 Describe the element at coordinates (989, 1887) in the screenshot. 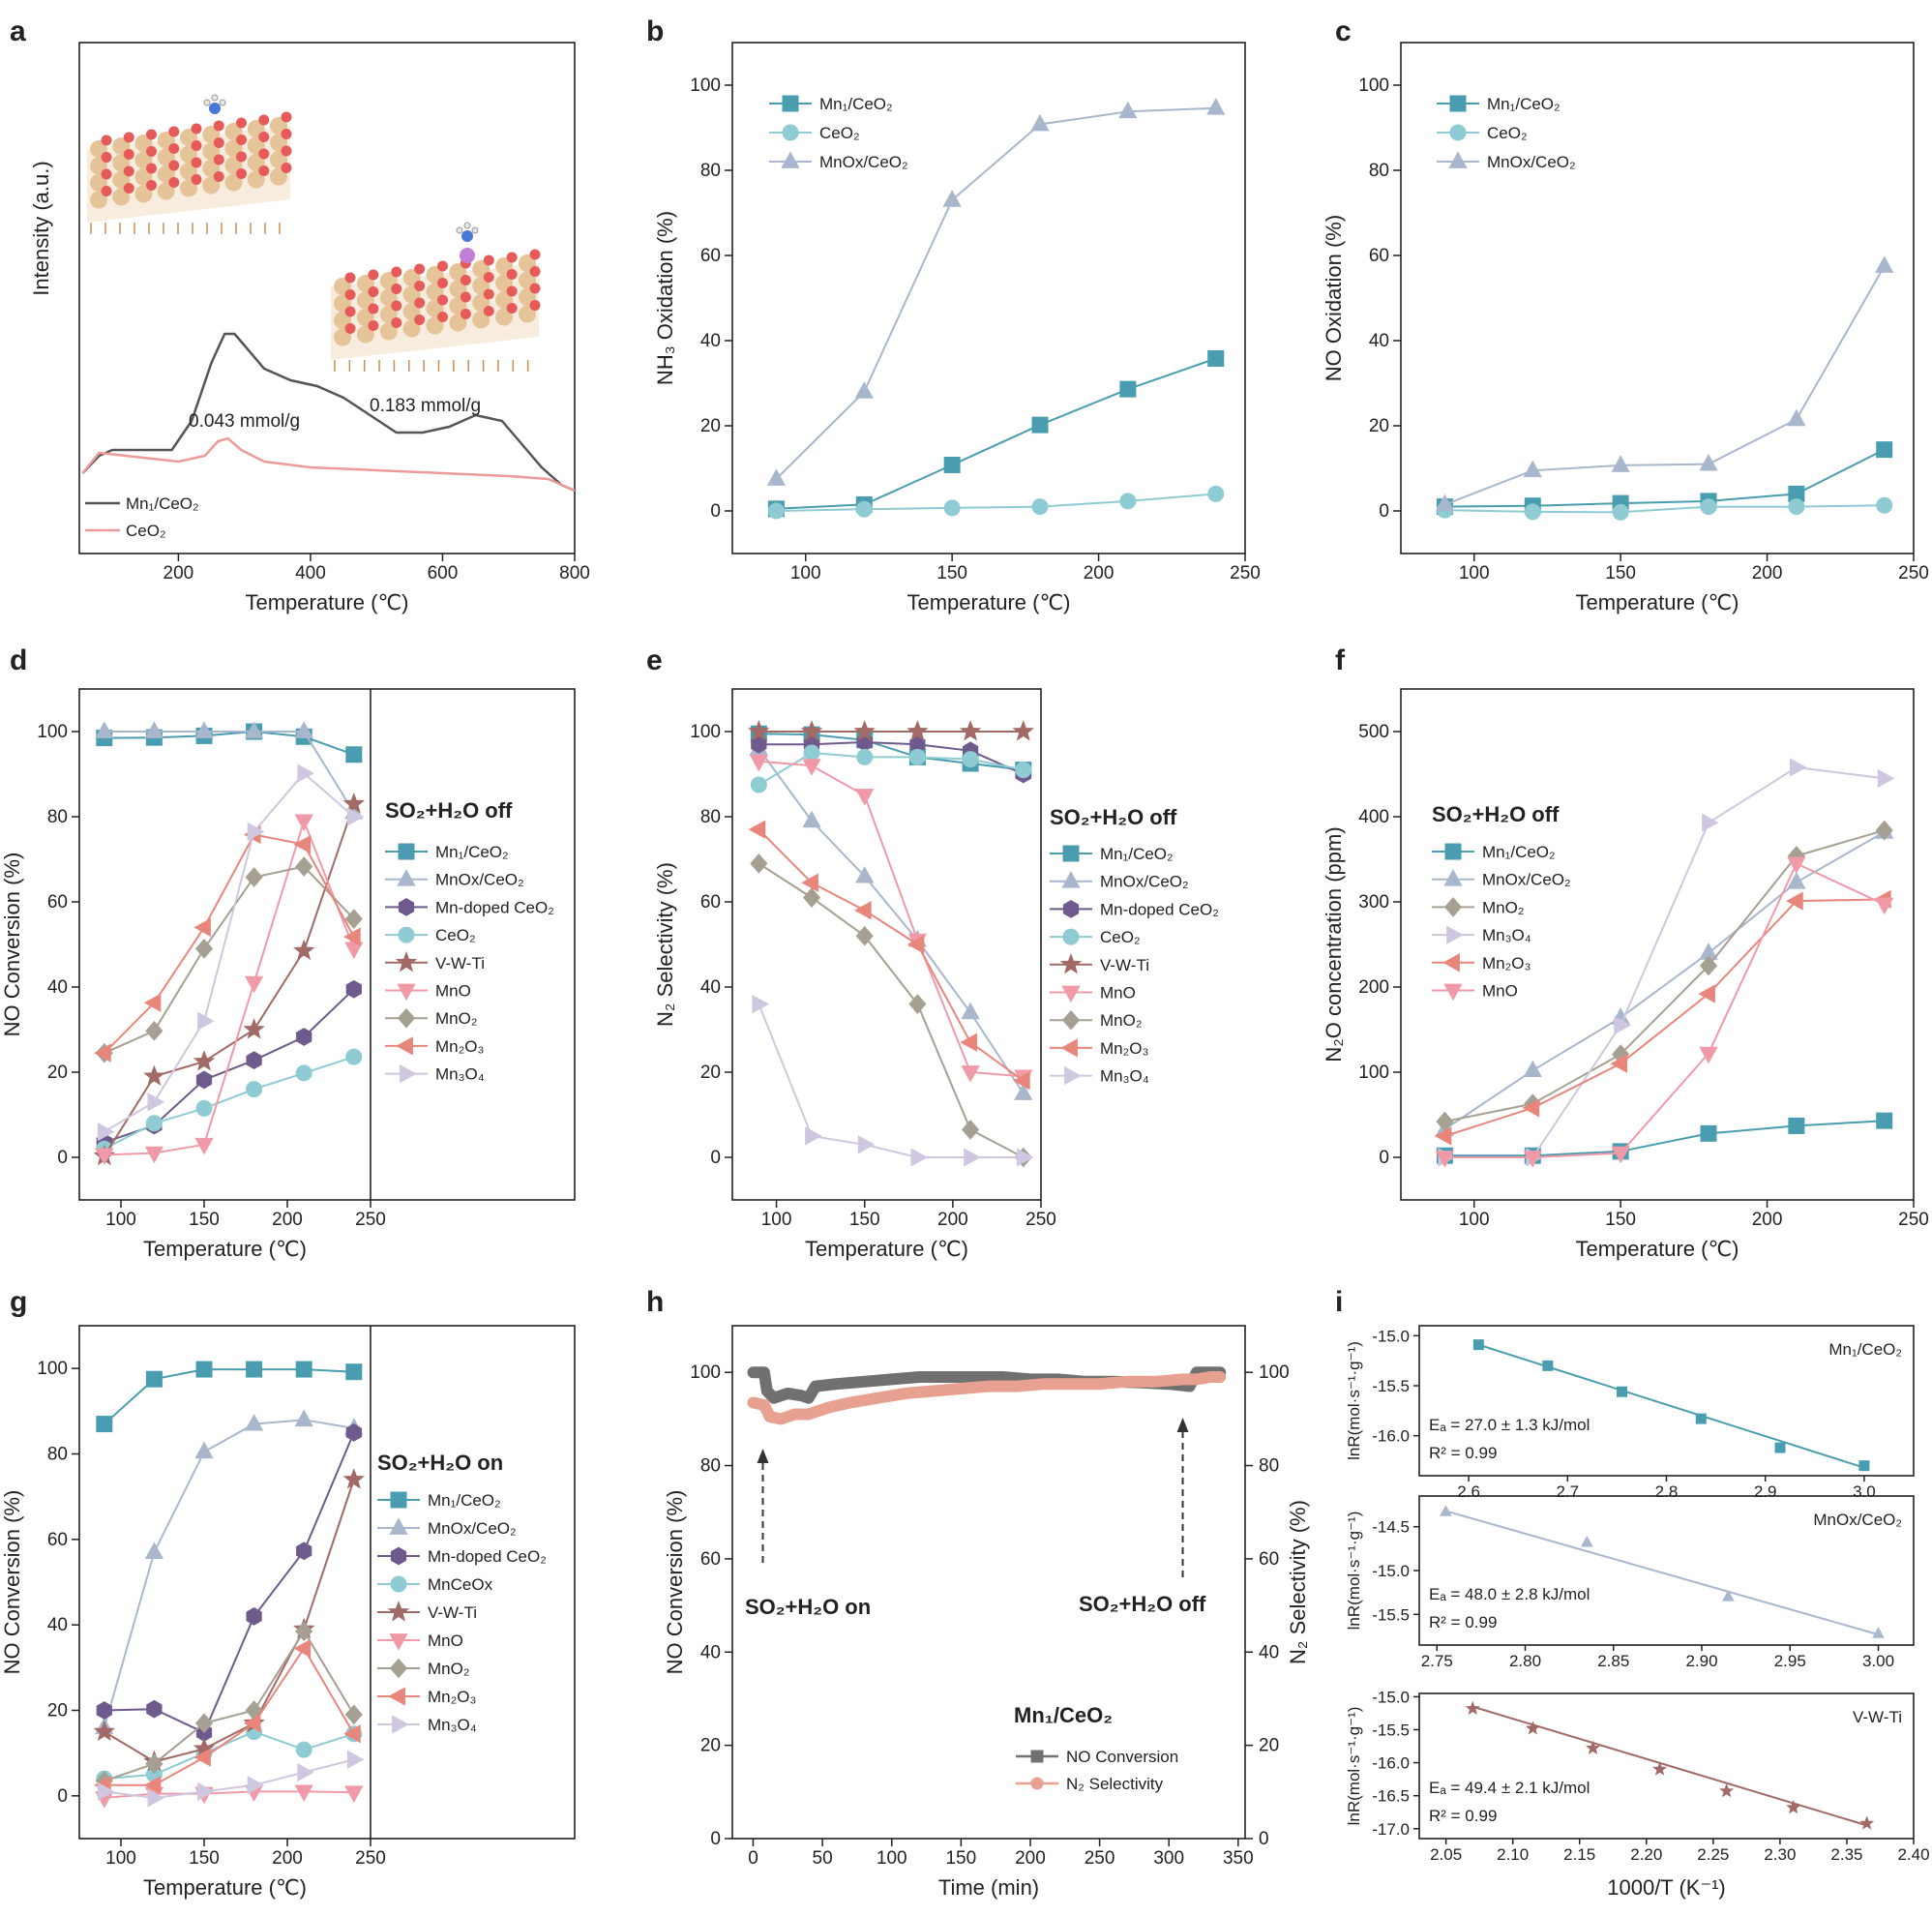

I see `x-axis-label: Time (min)` at that location.